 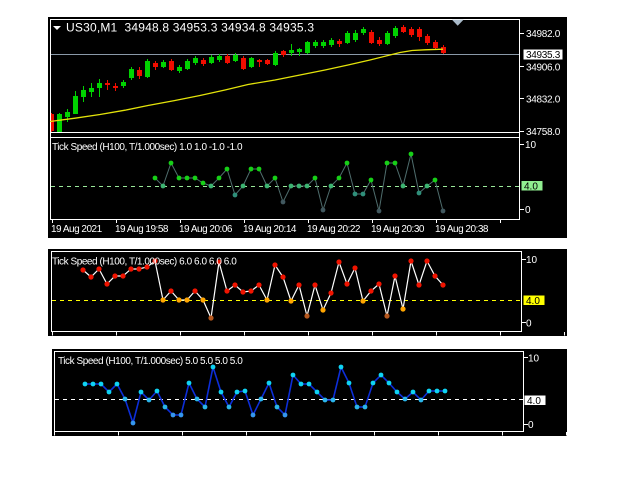 I want to click on svg-text: 34758.0, so click(x=543, y=132).